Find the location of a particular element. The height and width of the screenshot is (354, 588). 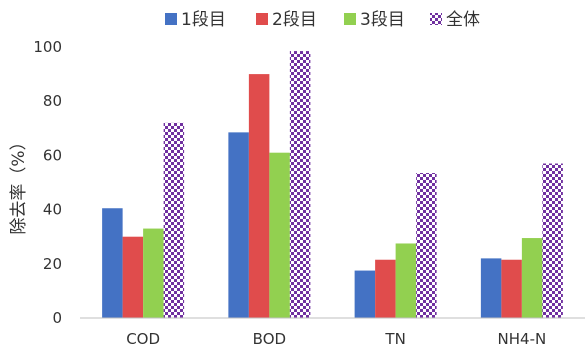

x-category-label: TN is located at coordinates (394, 339).